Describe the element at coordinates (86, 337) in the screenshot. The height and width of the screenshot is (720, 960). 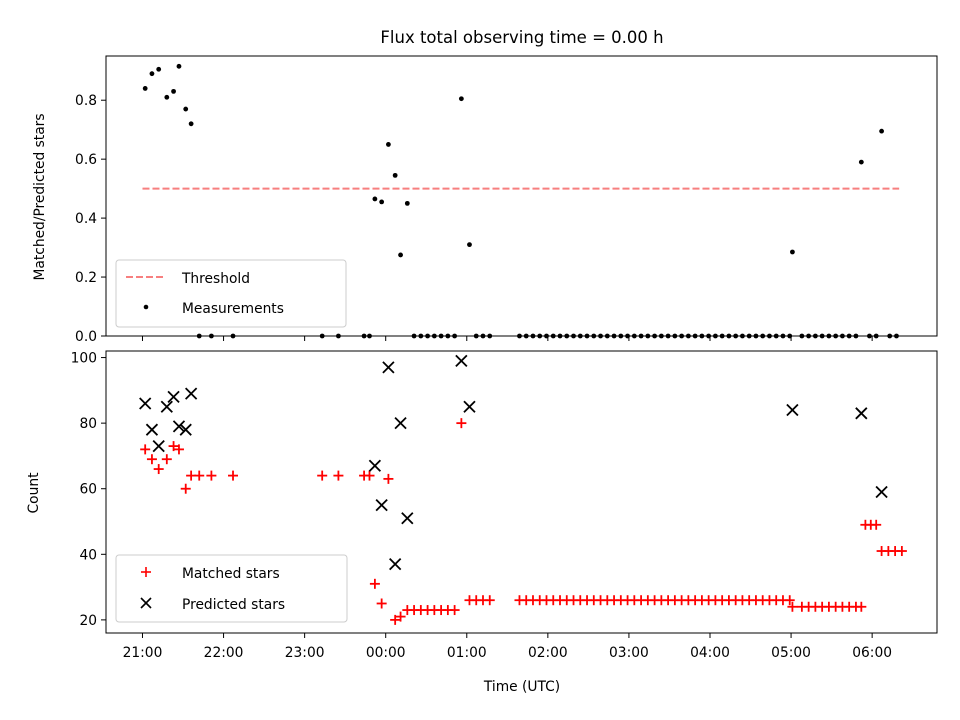
I see `y-tick-label: 0.0` at that location.